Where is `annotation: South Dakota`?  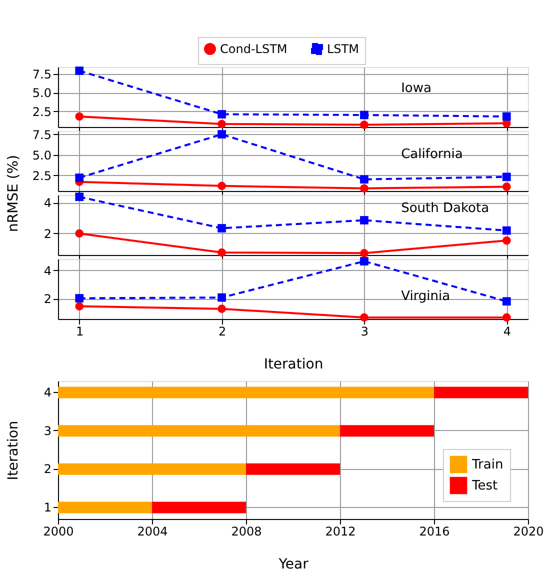
annotation: South Dakota is located at coordinates (445, 208).